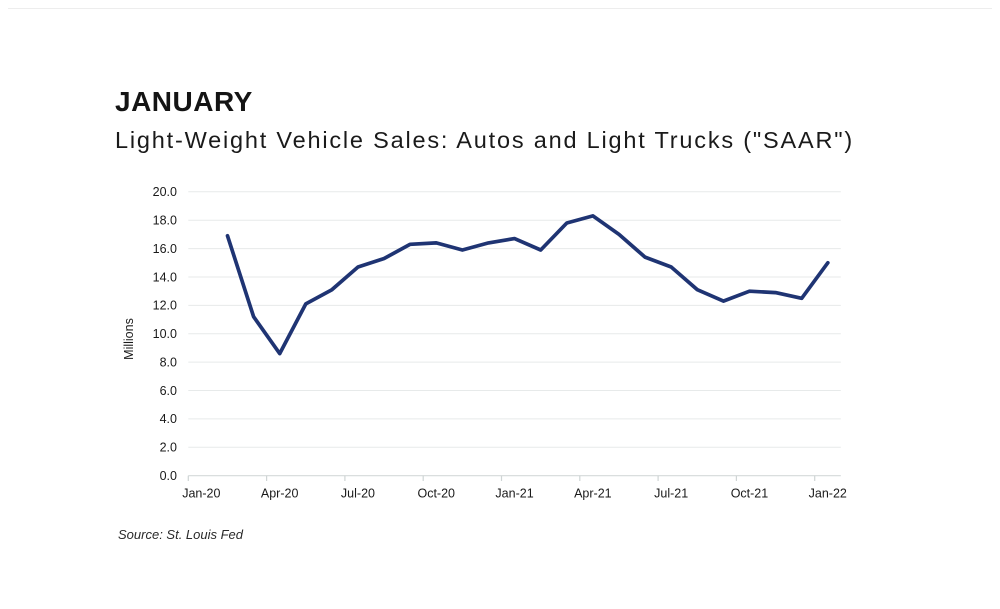 This screenshot has height=609, width=1000. Describe the element at coordinates (168, 419) in the screenshot. I see `y-tick-label: 4.0` at that location.